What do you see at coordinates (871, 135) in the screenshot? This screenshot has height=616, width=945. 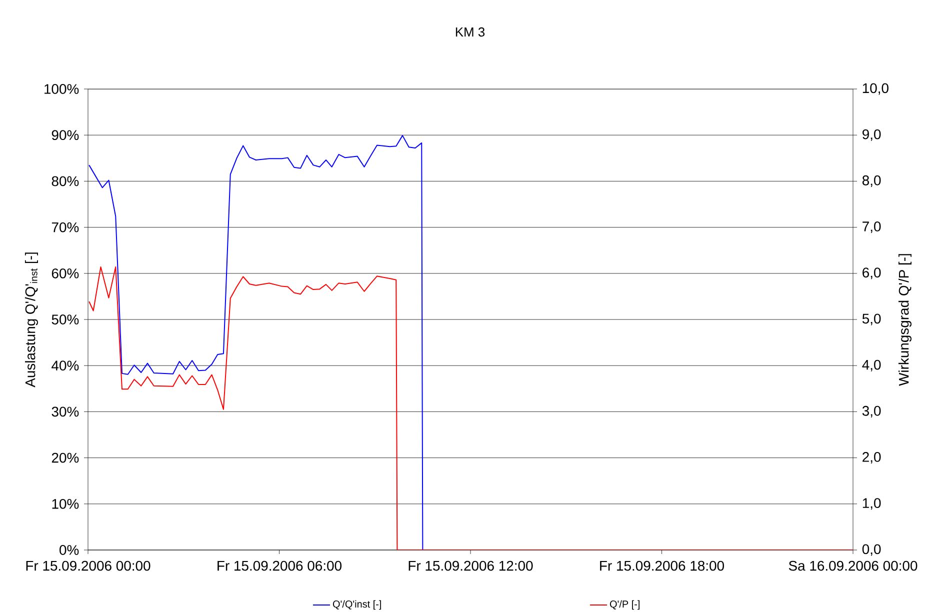 I see `y2-tick-label: 9,0` at bounding box center [871, 135].